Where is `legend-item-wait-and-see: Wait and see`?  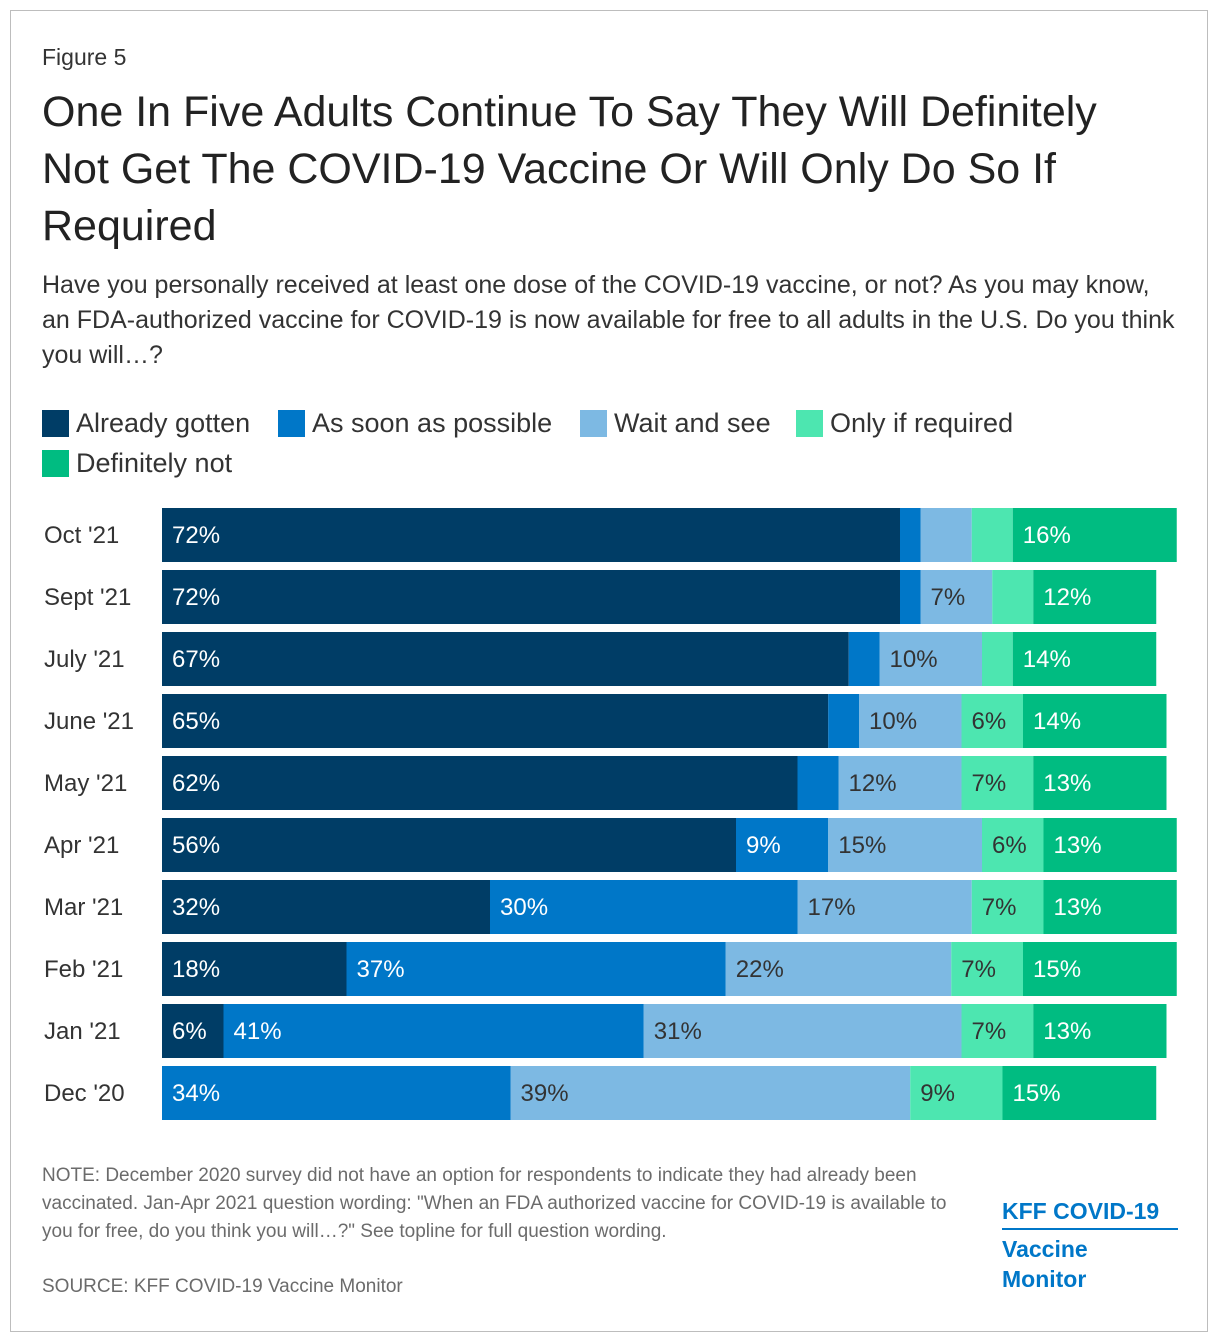 legend-item-wait-and-see: Wait and see is located at coordinates (675, 423).